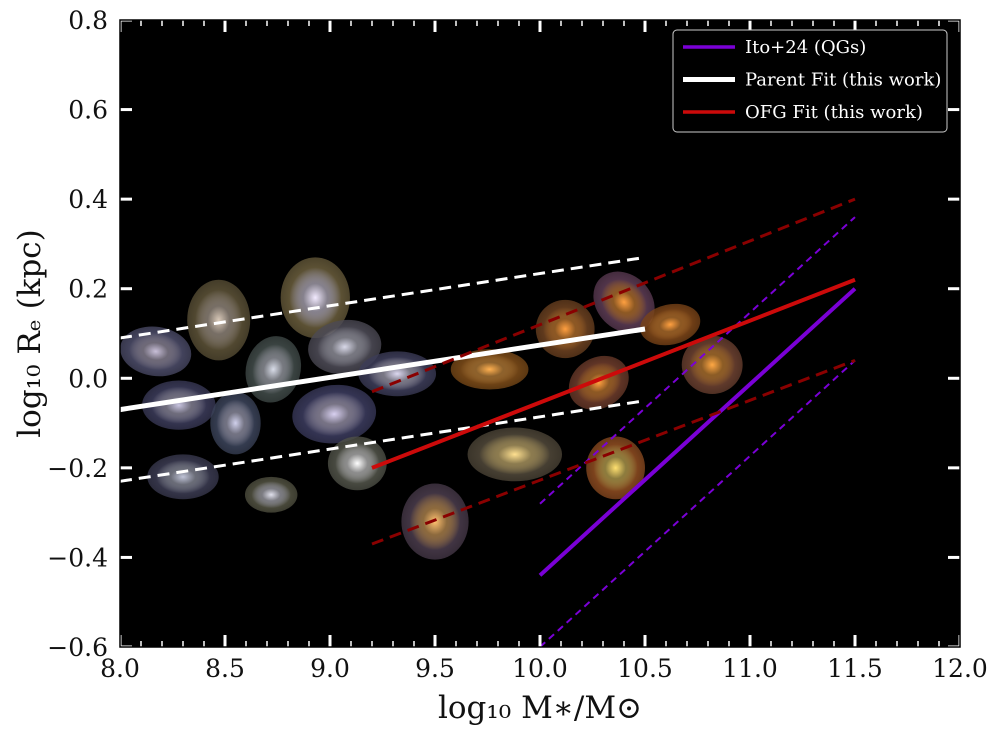 The height and width of the screenshot is (736, 996). I want to click on x-tick-label: 10.0, so click(540, 668).